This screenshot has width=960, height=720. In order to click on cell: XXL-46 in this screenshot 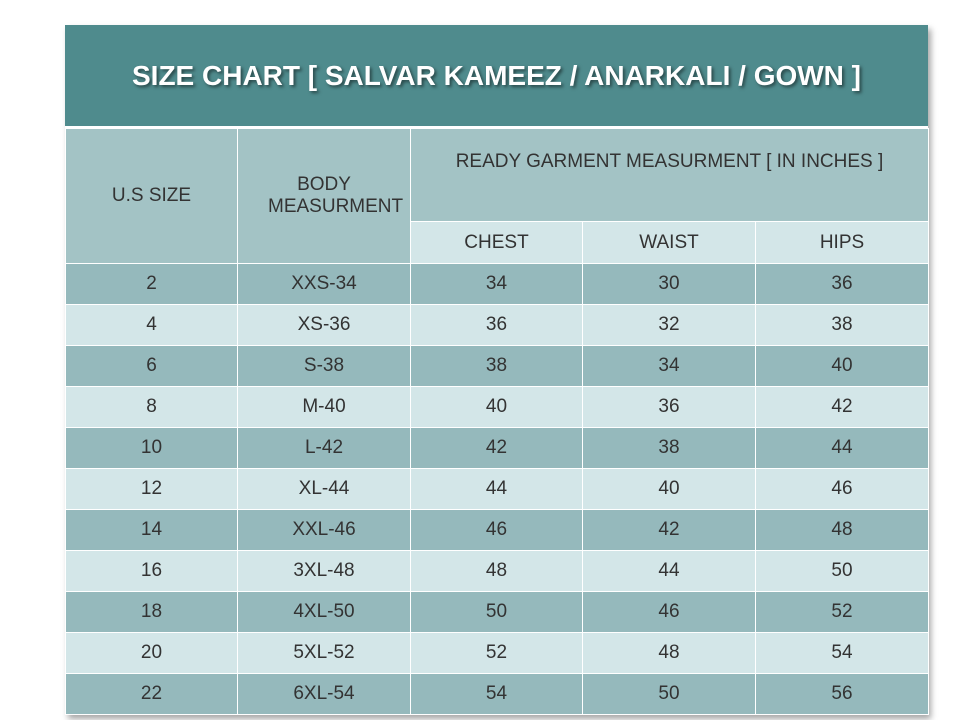, I will do `click(324, 530)`.